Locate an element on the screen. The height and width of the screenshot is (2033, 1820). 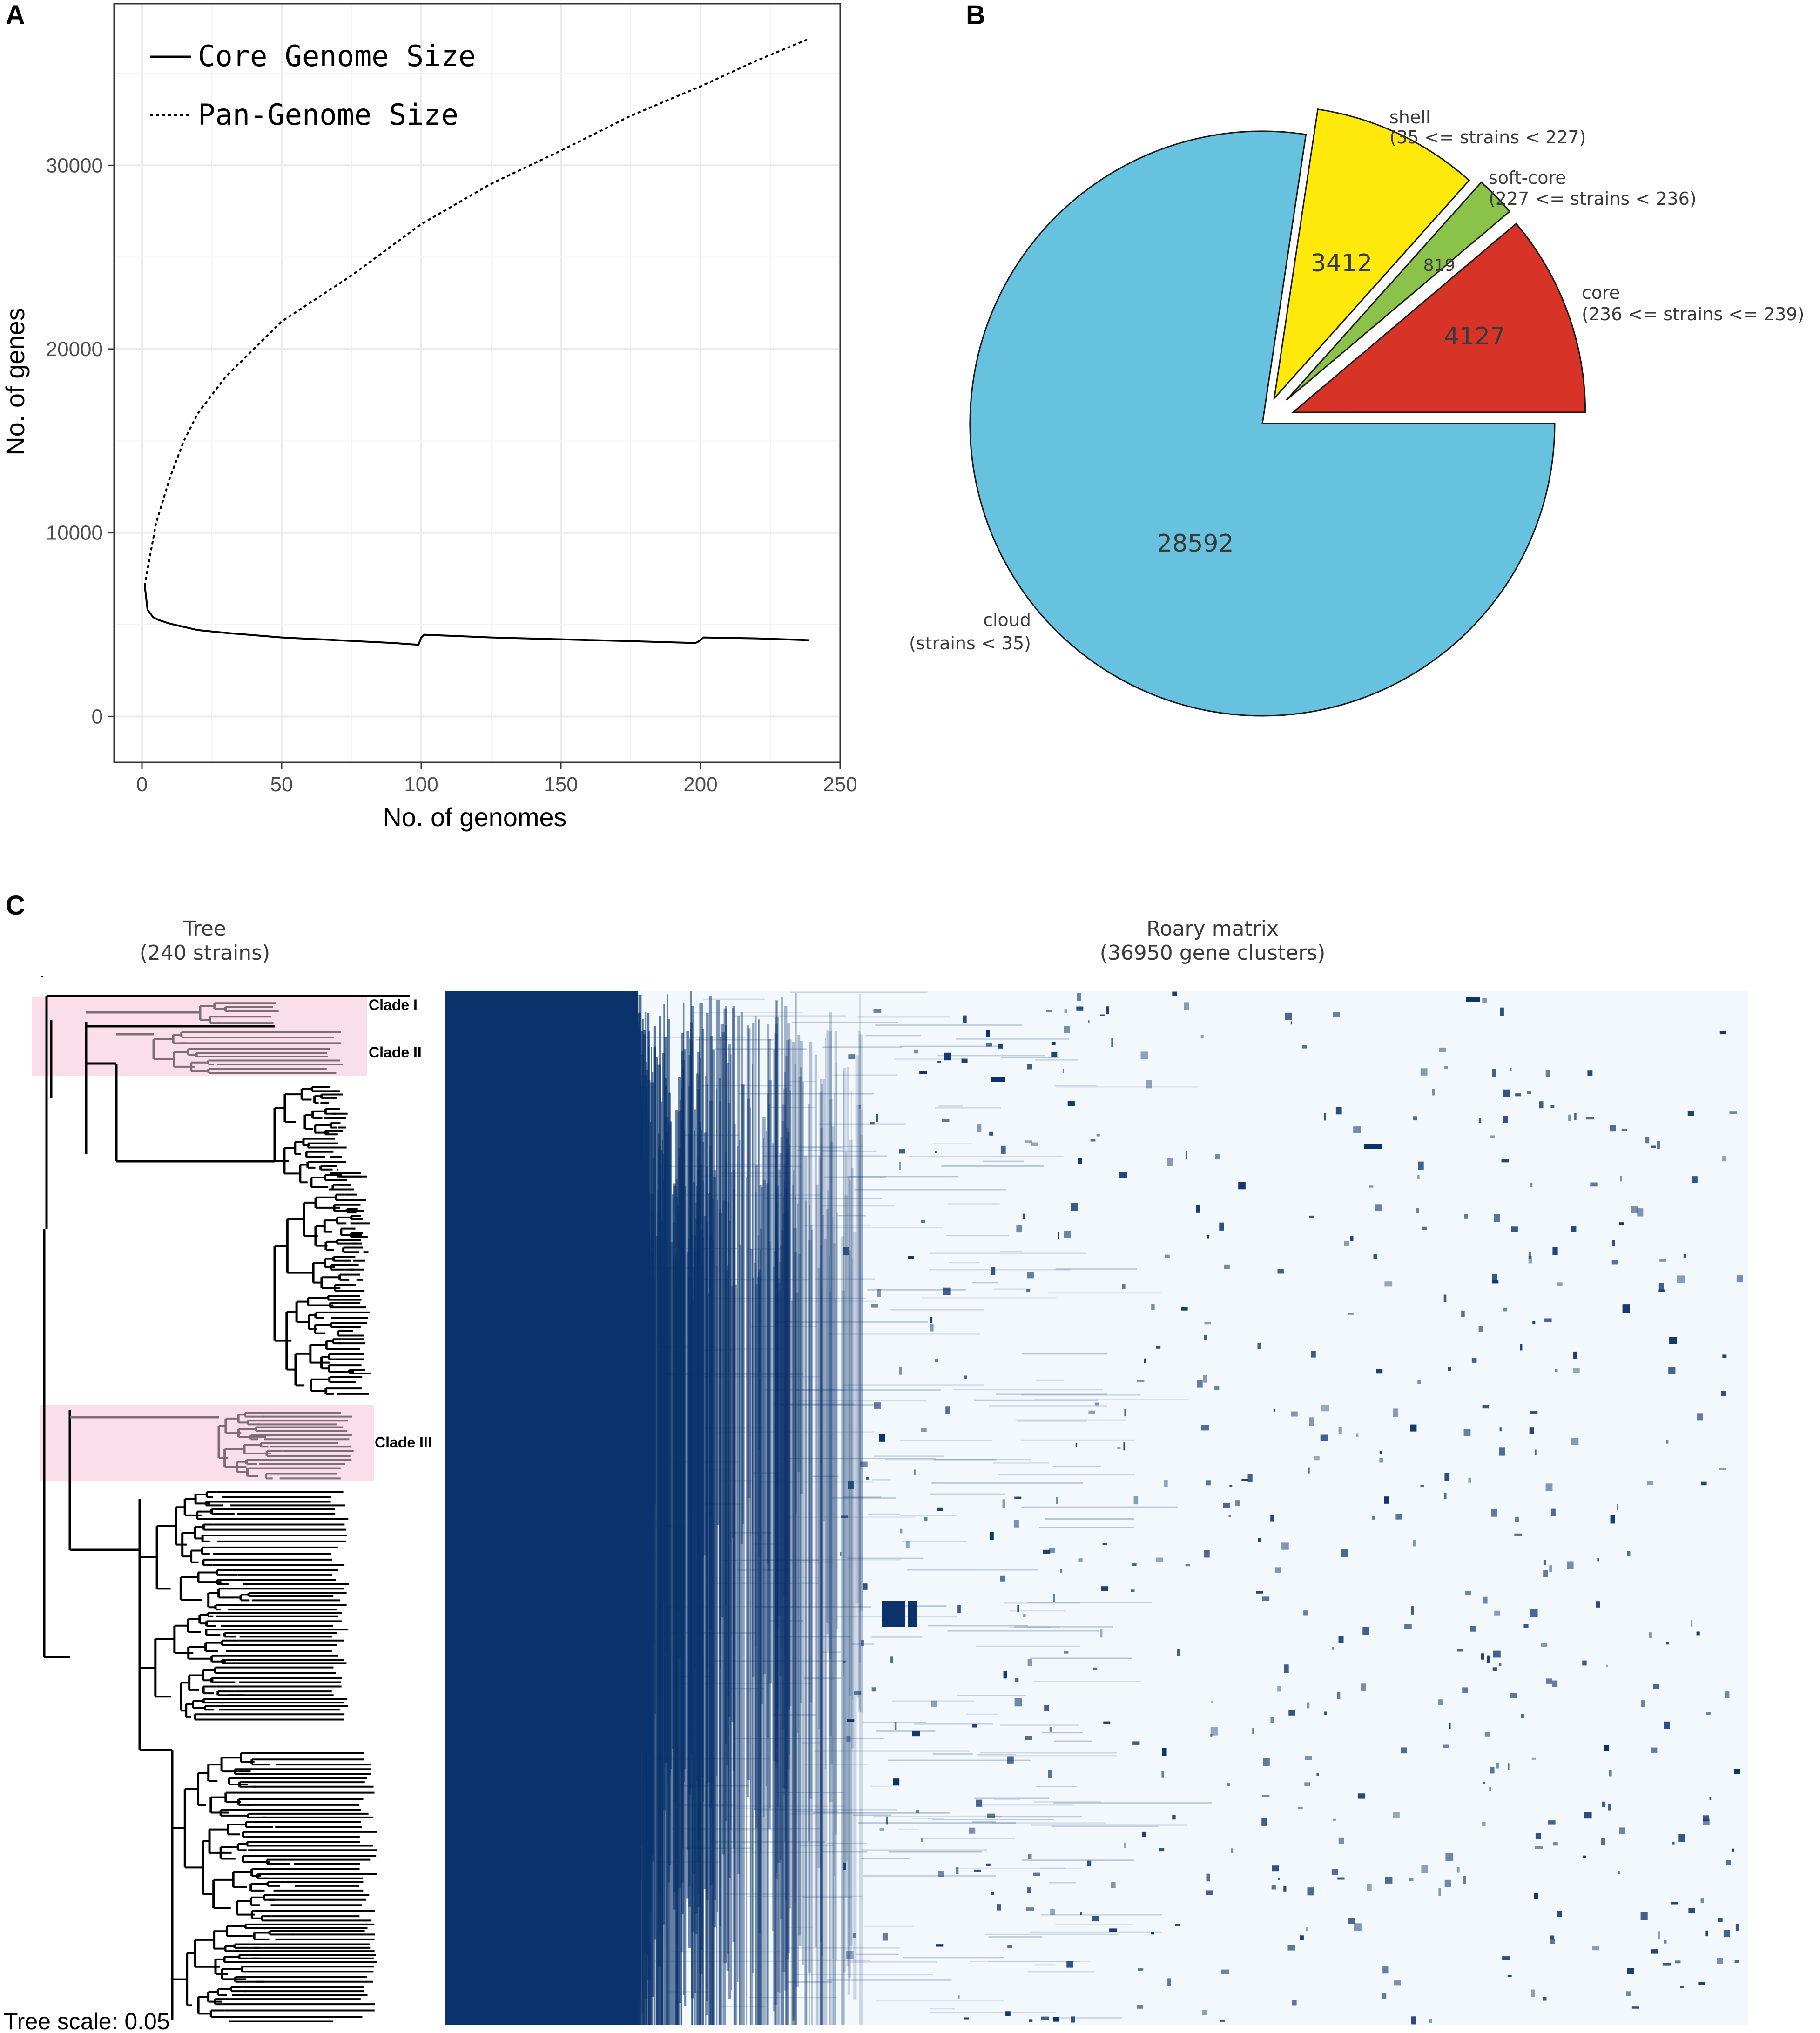
legend-core-label: Core Genome Size is located at coordinates (337, 56).